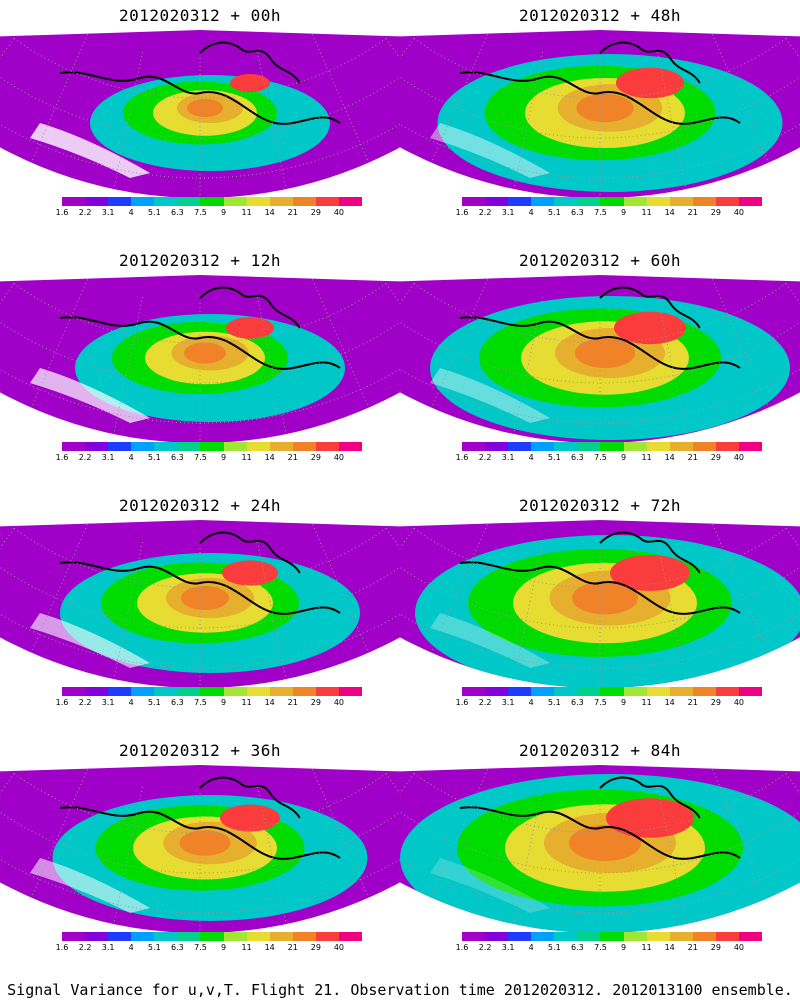 This screenshot has height=1000, width=800. I want to click on panel-title: 2012020312 + 24h, so click(200, 505).